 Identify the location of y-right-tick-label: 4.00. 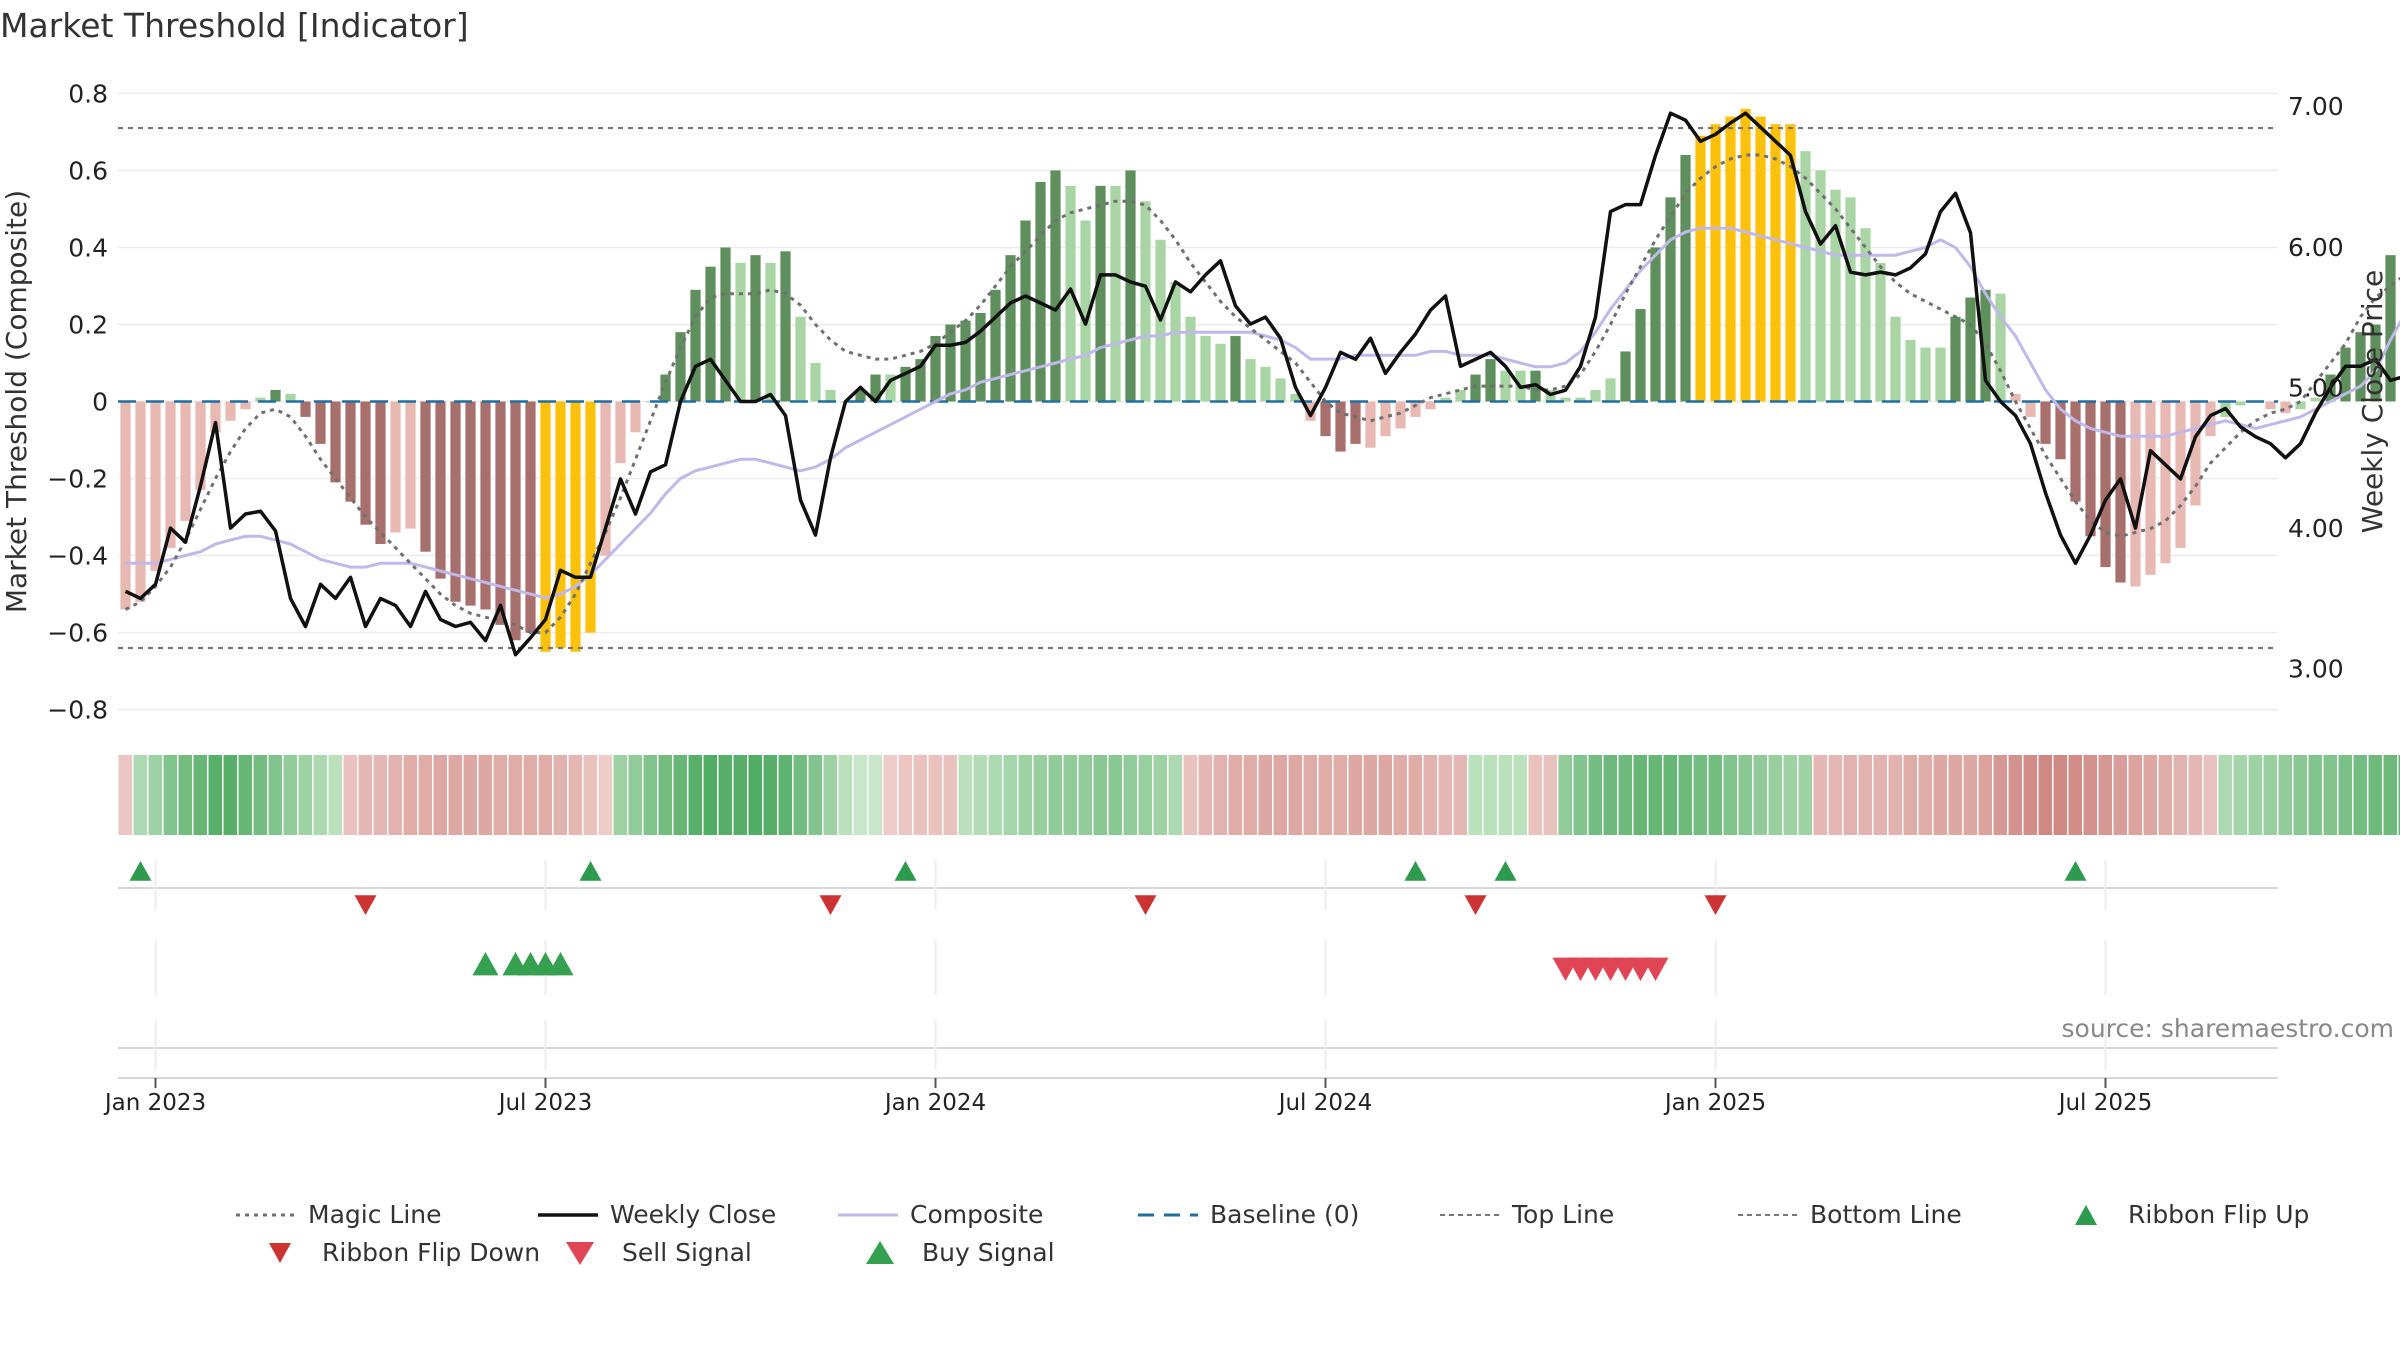
(2316, 528).